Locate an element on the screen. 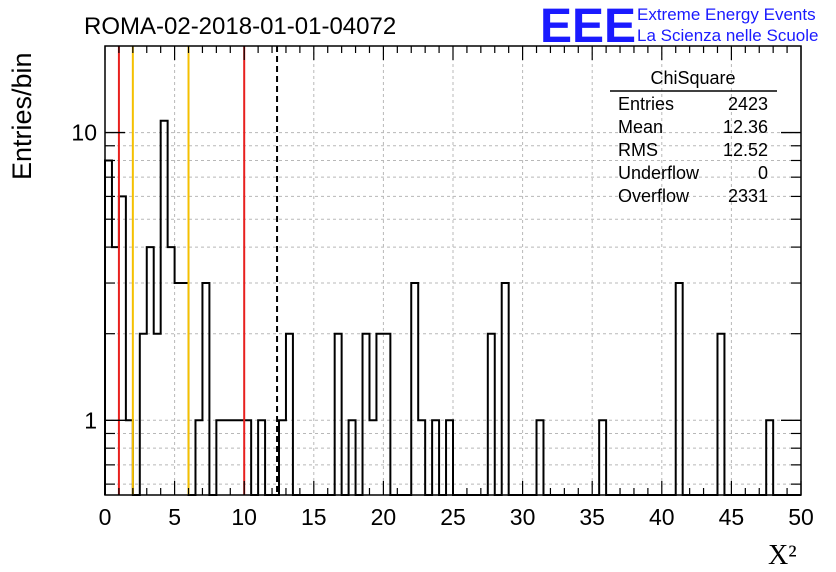 This screenshot has width=836, height=572. eee-logo-line2: La Scienza nelle Scuole is located at coordinates (727, 35).